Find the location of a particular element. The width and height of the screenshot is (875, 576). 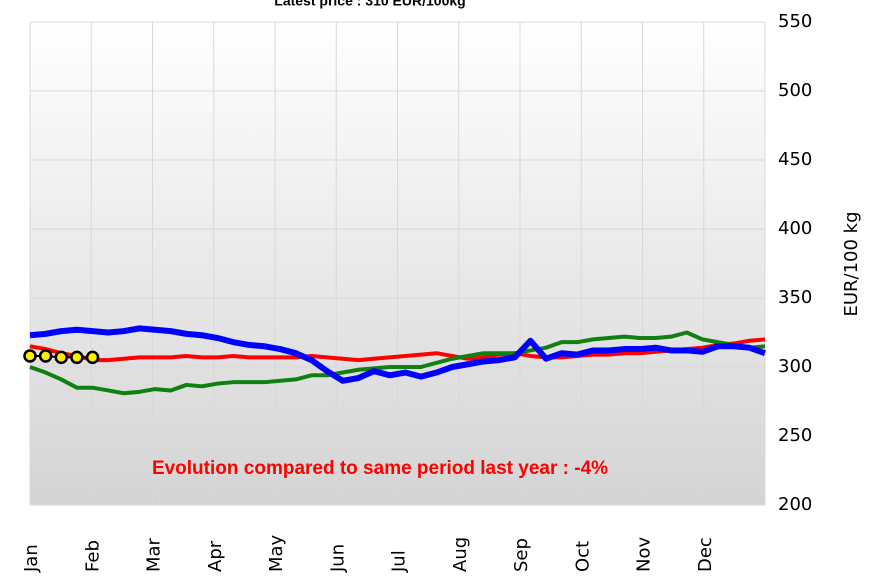

y-tick-label: 550 is located at coordinates (795, 21).